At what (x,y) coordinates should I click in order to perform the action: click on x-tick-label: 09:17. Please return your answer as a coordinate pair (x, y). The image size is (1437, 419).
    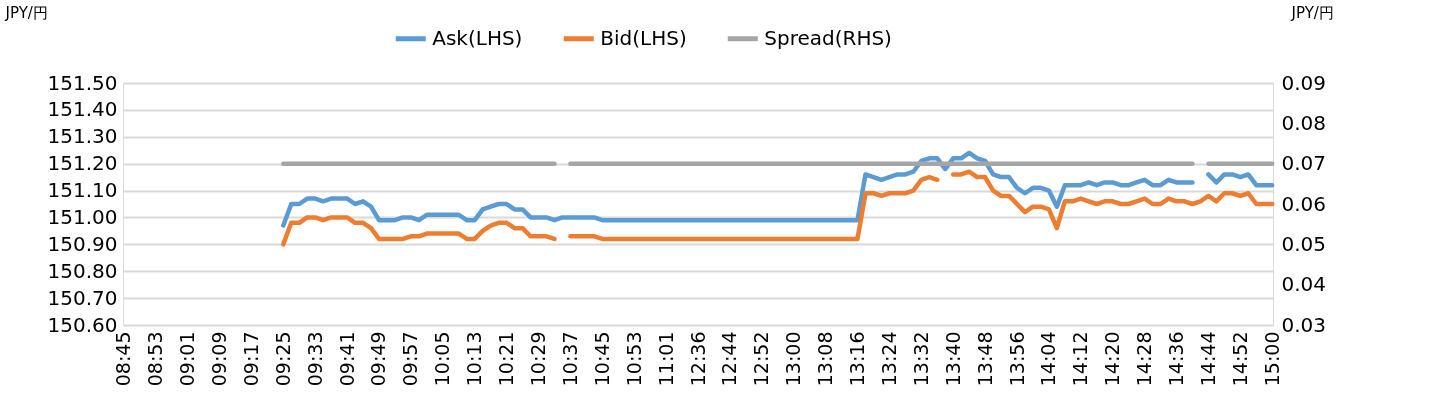
    Looking at the image, I should click on (250, 359).